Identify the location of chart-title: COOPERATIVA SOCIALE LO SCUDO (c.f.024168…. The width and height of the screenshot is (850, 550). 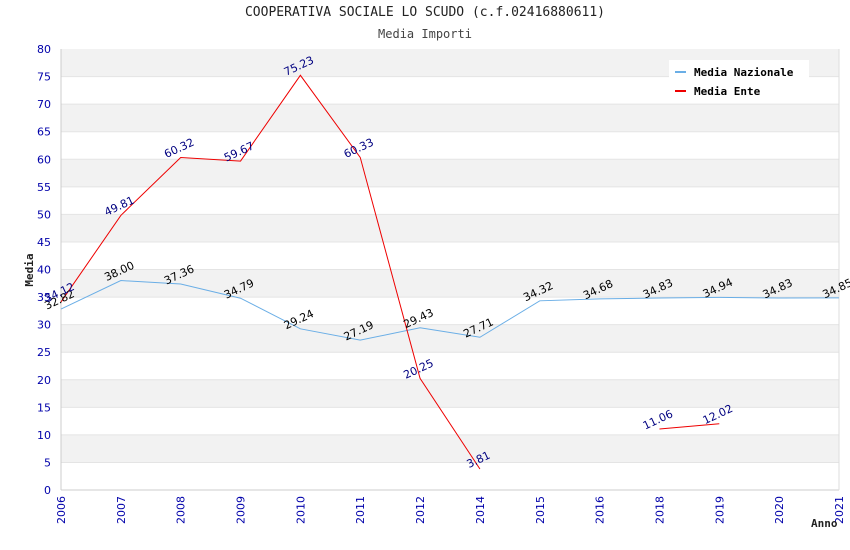
(425, 12).